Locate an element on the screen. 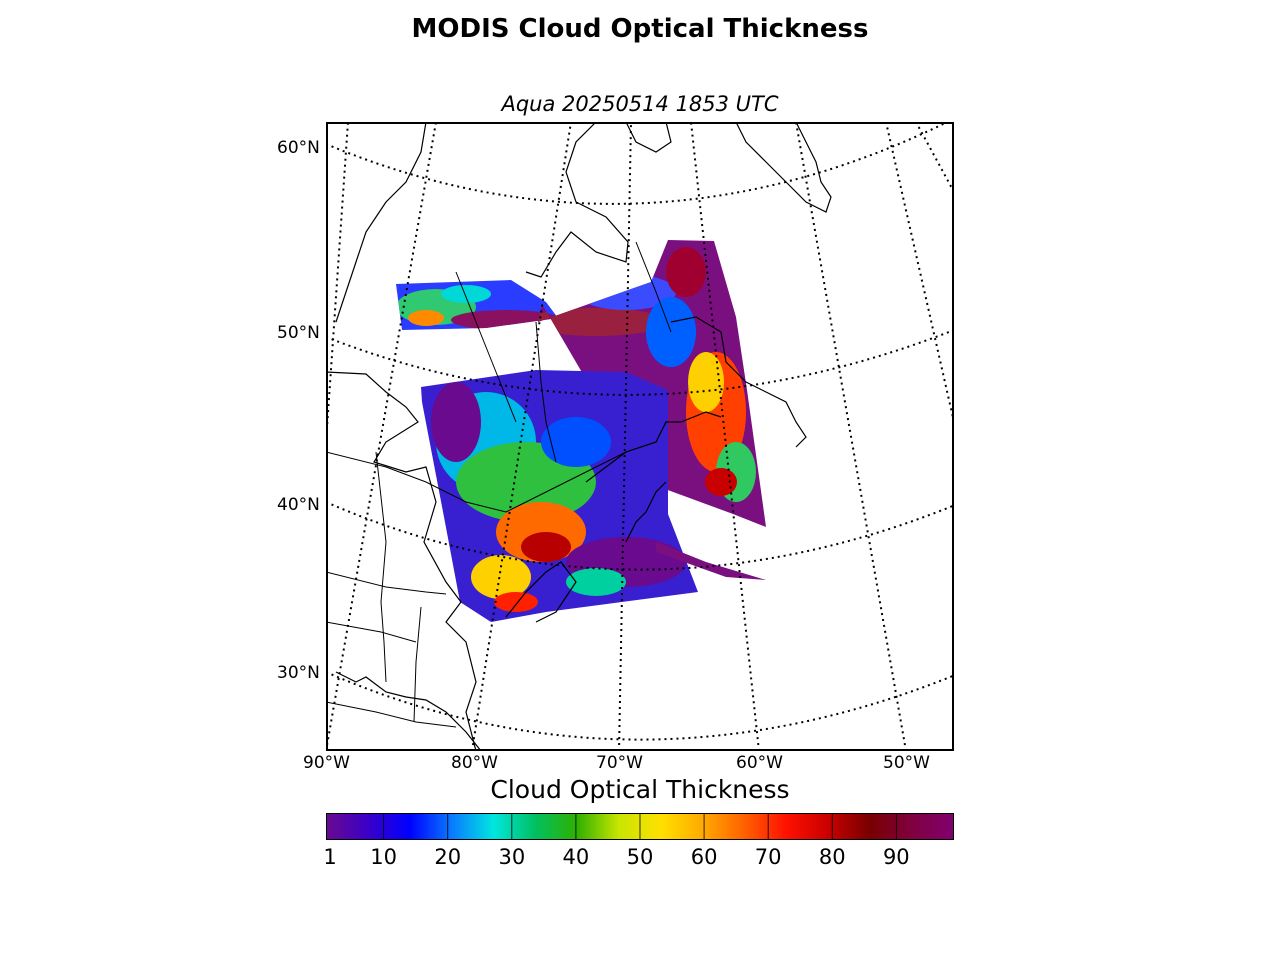 This screenshot has width=1280, height=960. lat-label-30n: 30°N is located at coordinates (298, 673).